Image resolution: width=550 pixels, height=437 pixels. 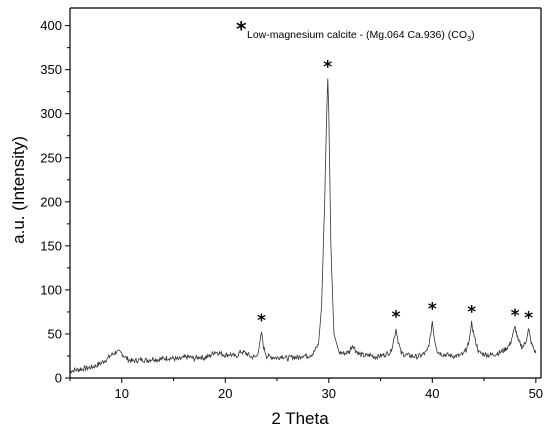 What do you see at coordinates (329, 393) in the screenshot?
I see `x-tick-label: 30` at bounding box center [329, 393].